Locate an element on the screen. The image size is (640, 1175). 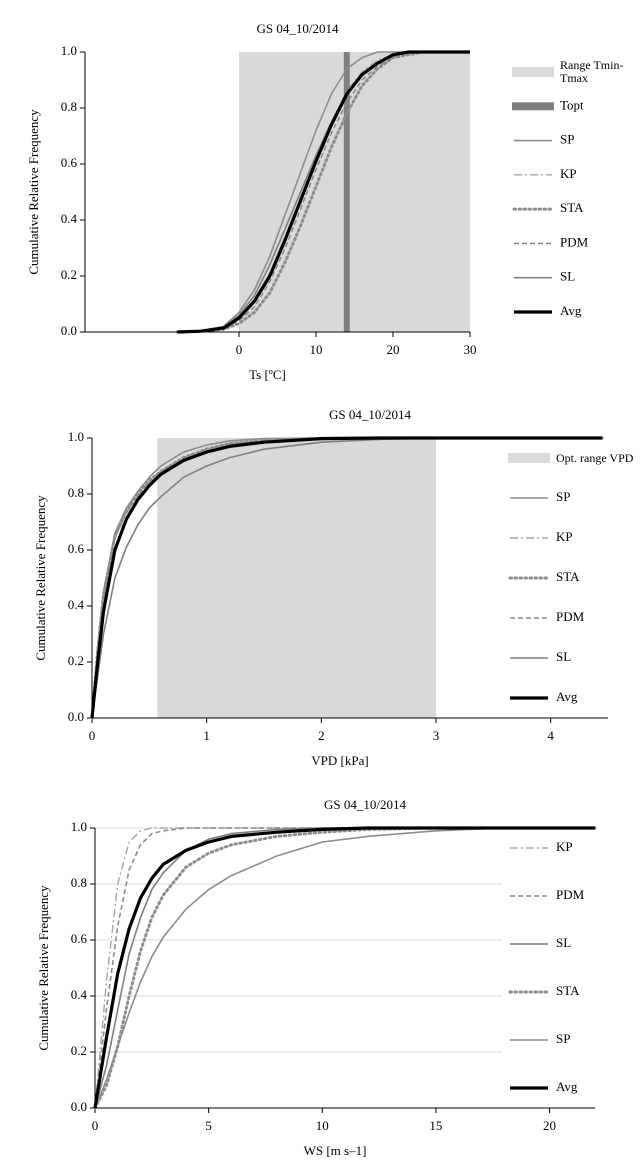
x-tick-label: 15 is located at coordinates (435, 1125).